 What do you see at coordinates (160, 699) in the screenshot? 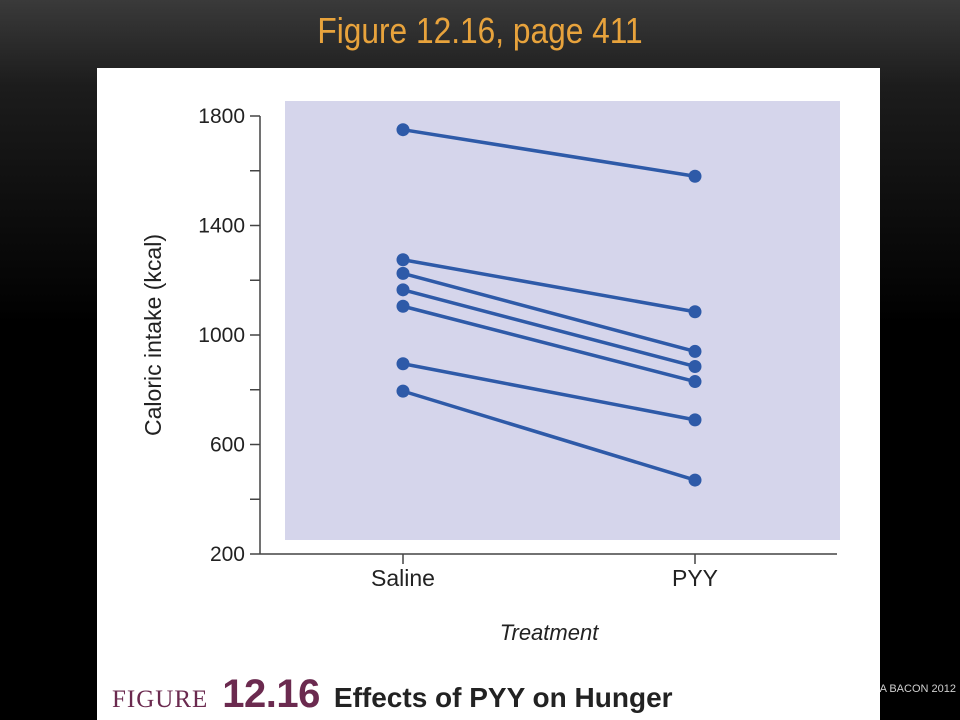
I see `caption-figure-word: FIGURE` at bounding box center [160, 699].